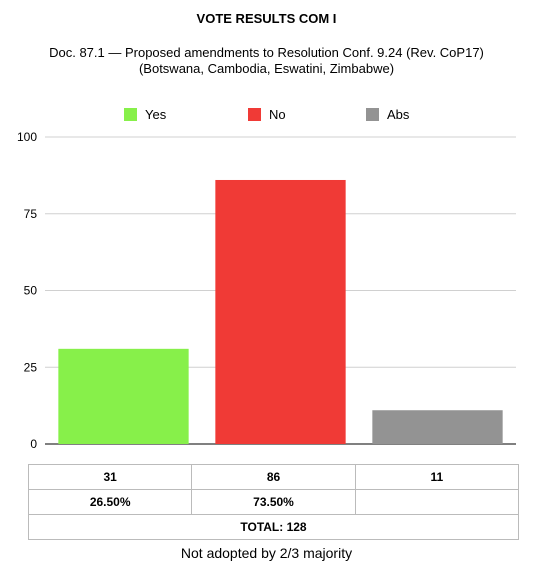 This screenshot has height=569, width=533. What do you see at coordinates (31, 367) in the screenshot?
I see `y-tick-label-25: 25` at bounding box center [31, 367].